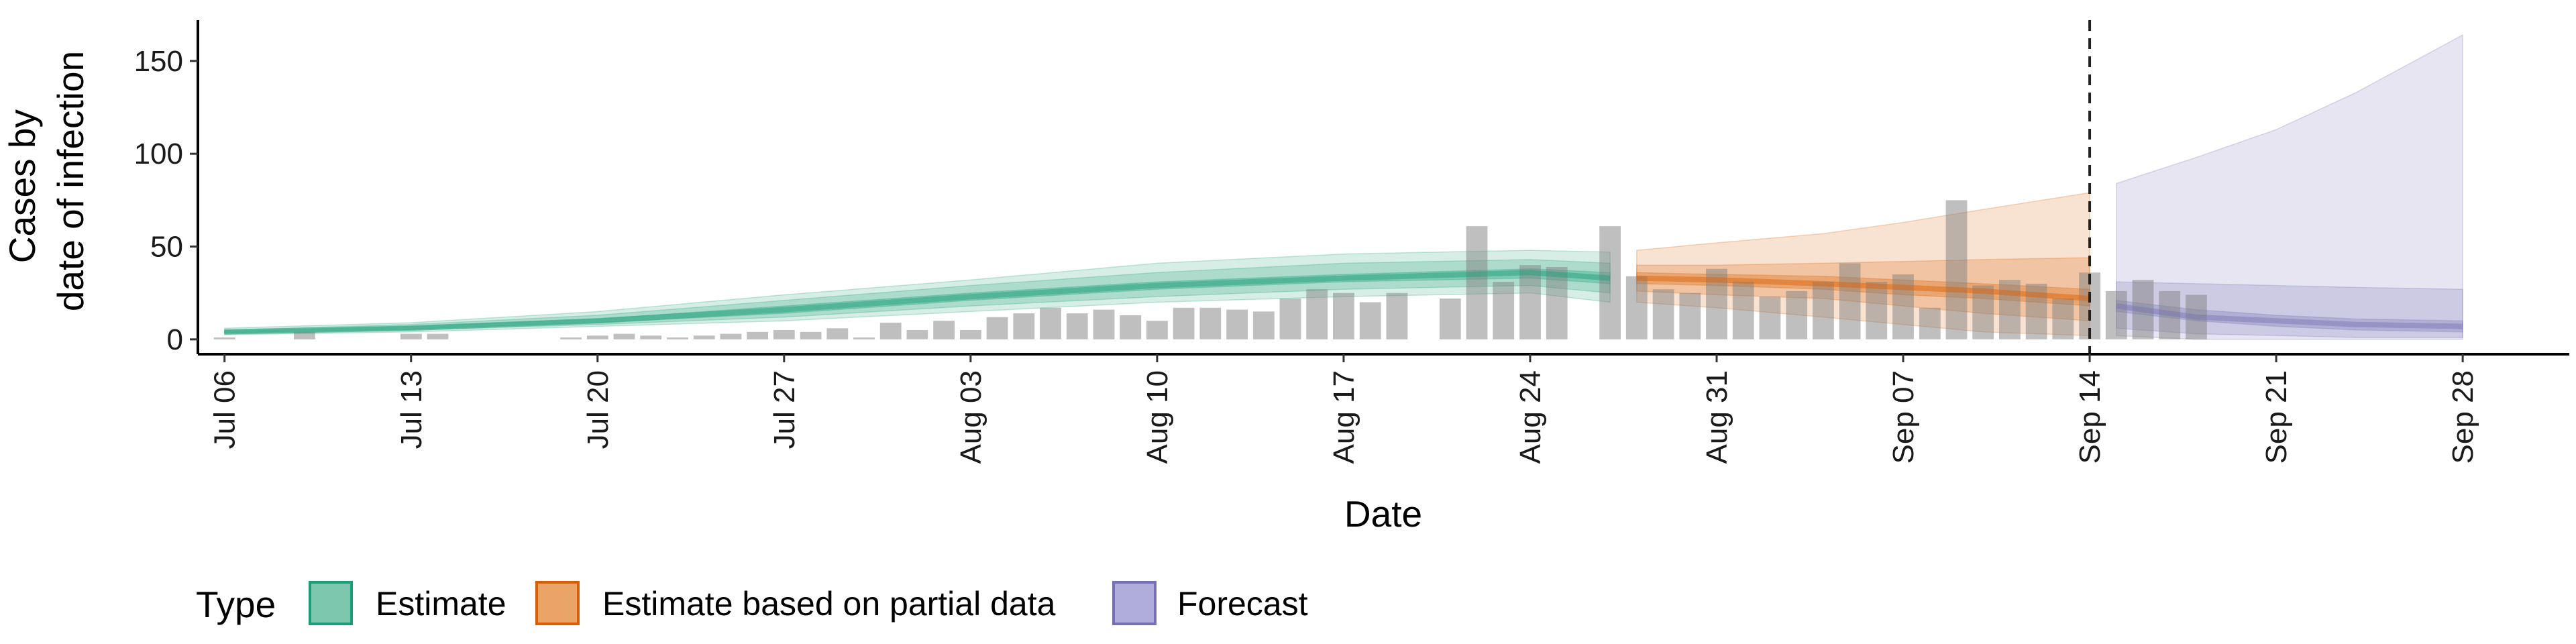 The width and height of the screenshot is (2576, 644). I want to click on legend-label-estimate: Estimate, so click(441, 604).